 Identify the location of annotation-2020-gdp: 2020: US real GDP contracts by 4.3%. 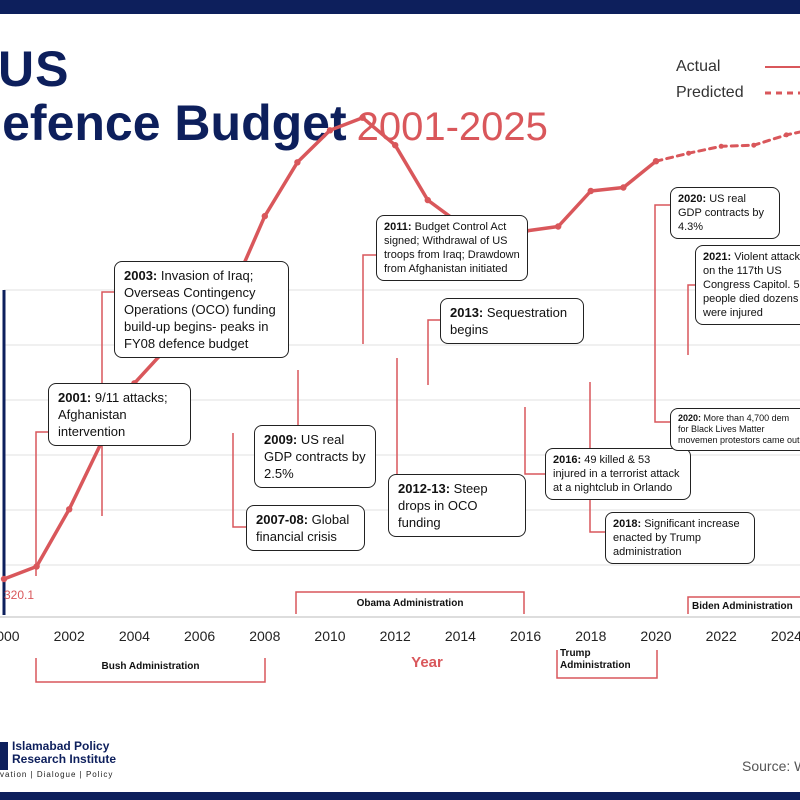
(725, 213).